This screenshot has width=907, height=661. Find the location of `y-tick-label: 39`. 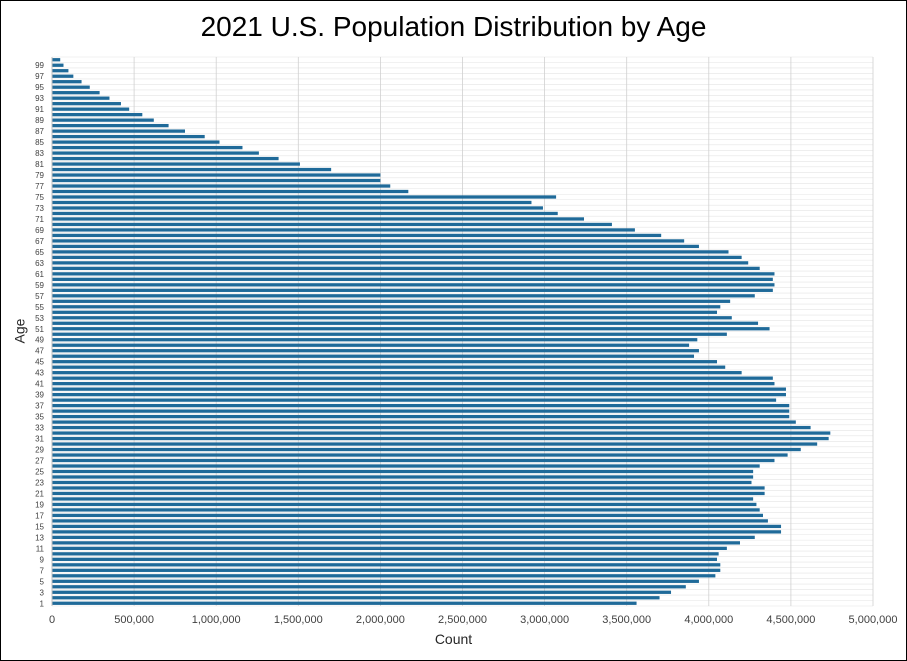

y-tick-label: 39 is located at coordinates (39, 395).